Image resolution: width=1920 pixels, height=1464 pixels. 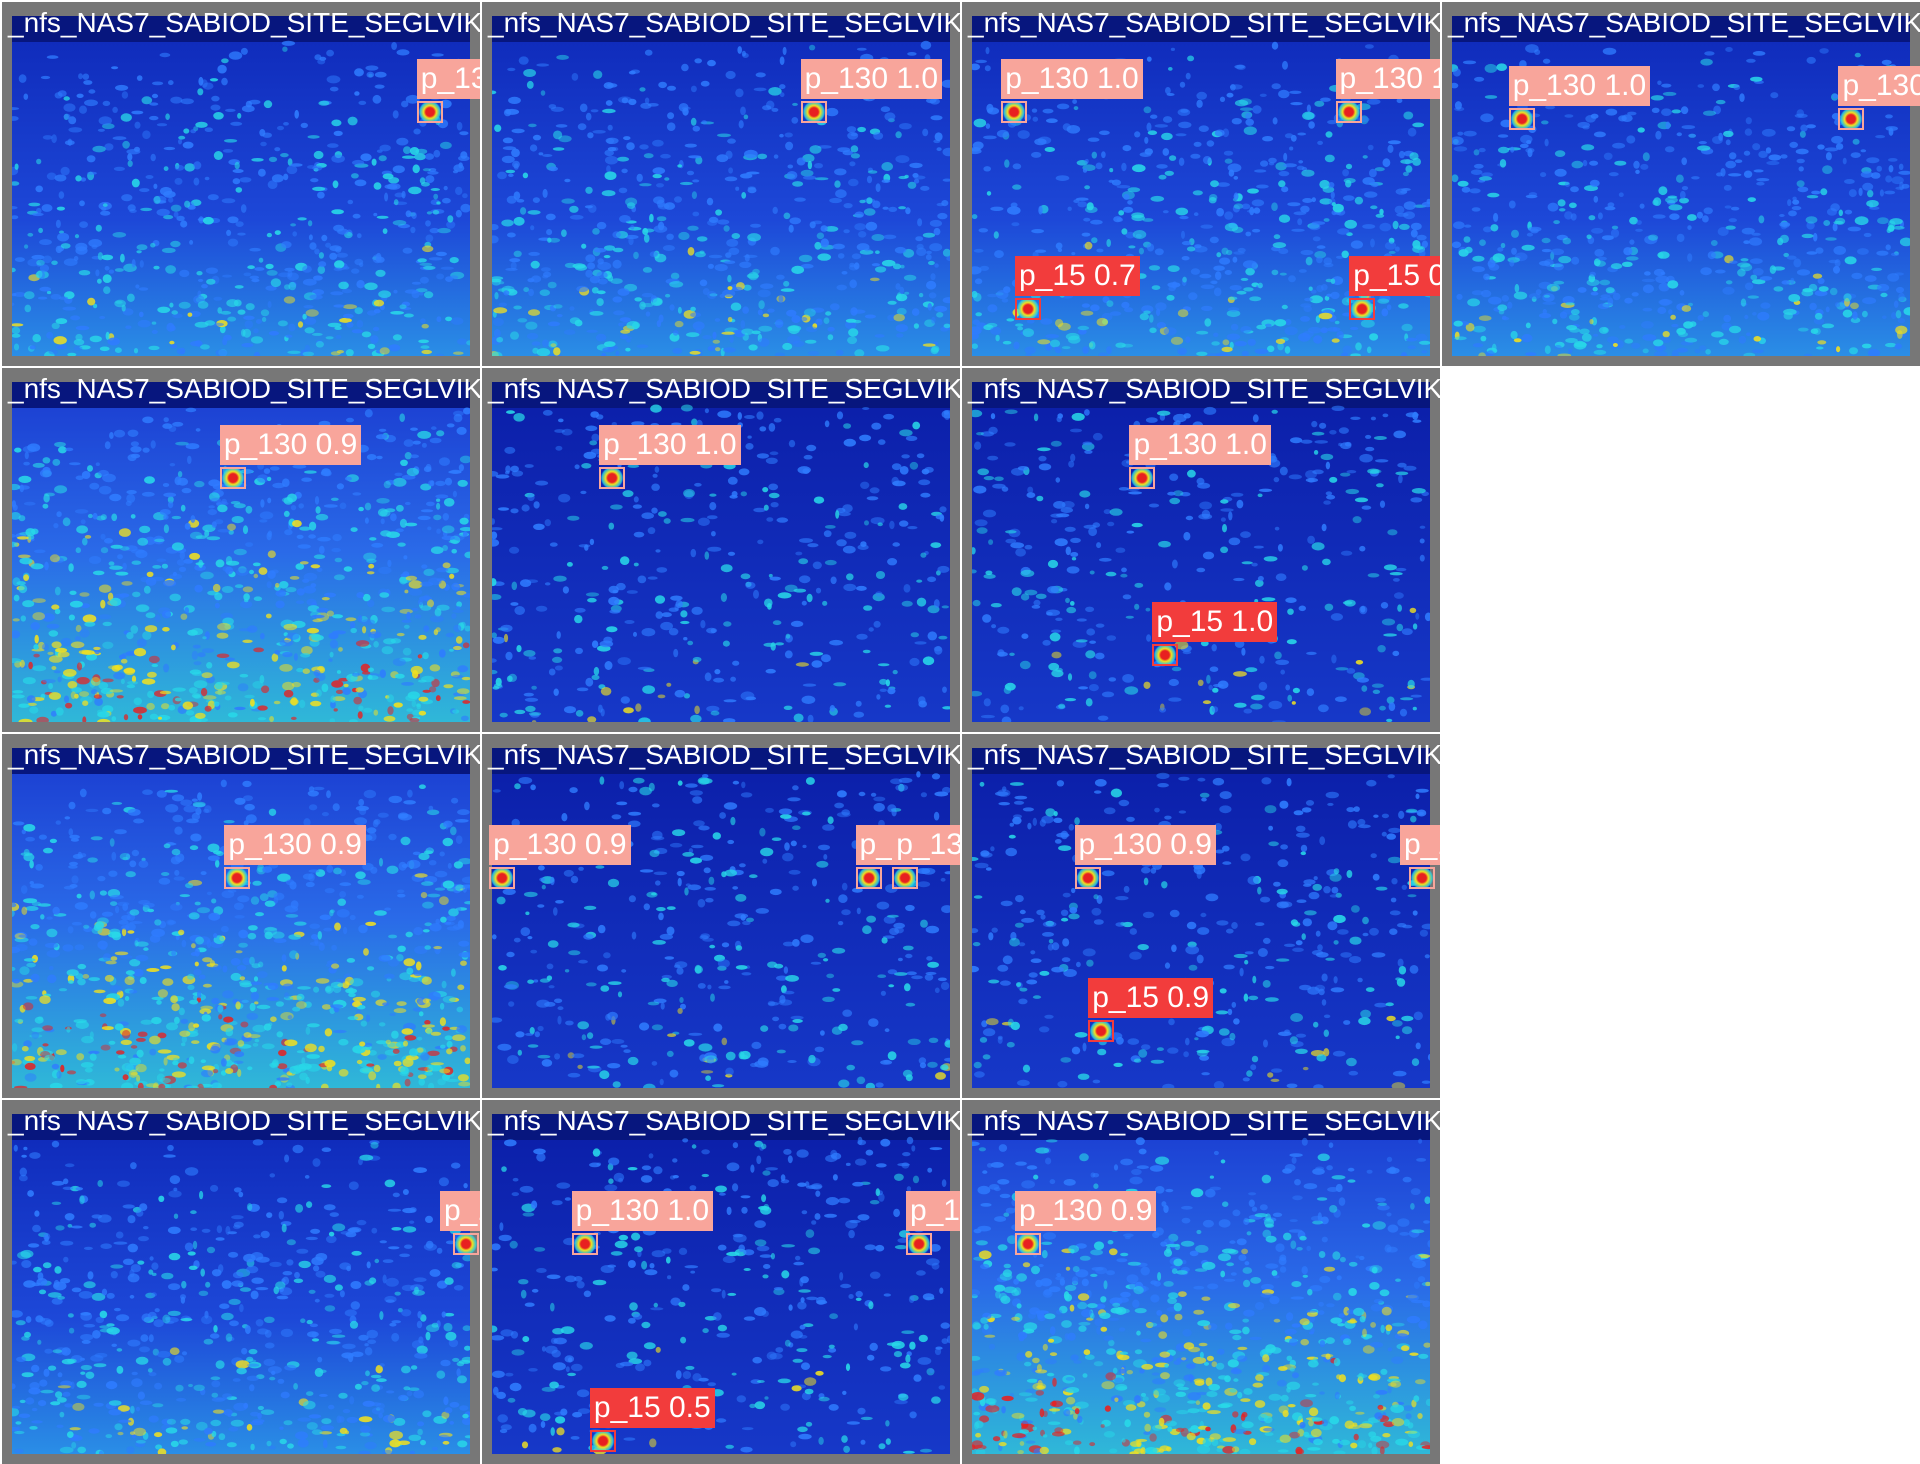 I want to click on detection-label: p_15 0.9, so click(x=1151, y=998).